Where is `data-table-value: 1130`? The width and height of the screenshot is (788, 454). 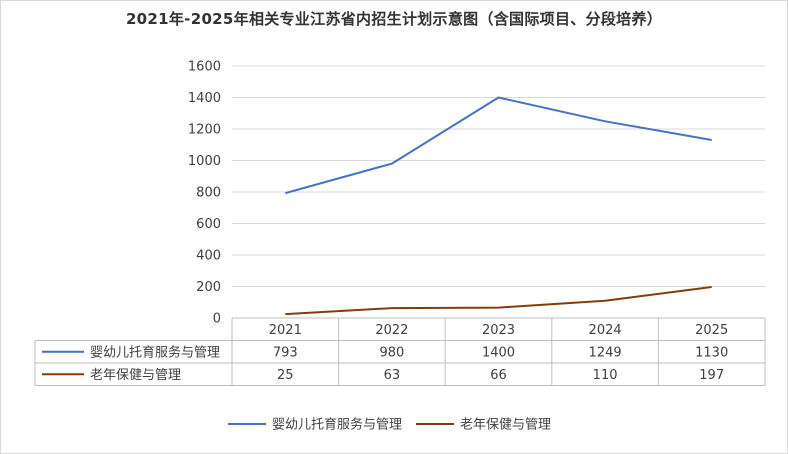
data-table-value: 1130 is located at coordinates (711, 352).